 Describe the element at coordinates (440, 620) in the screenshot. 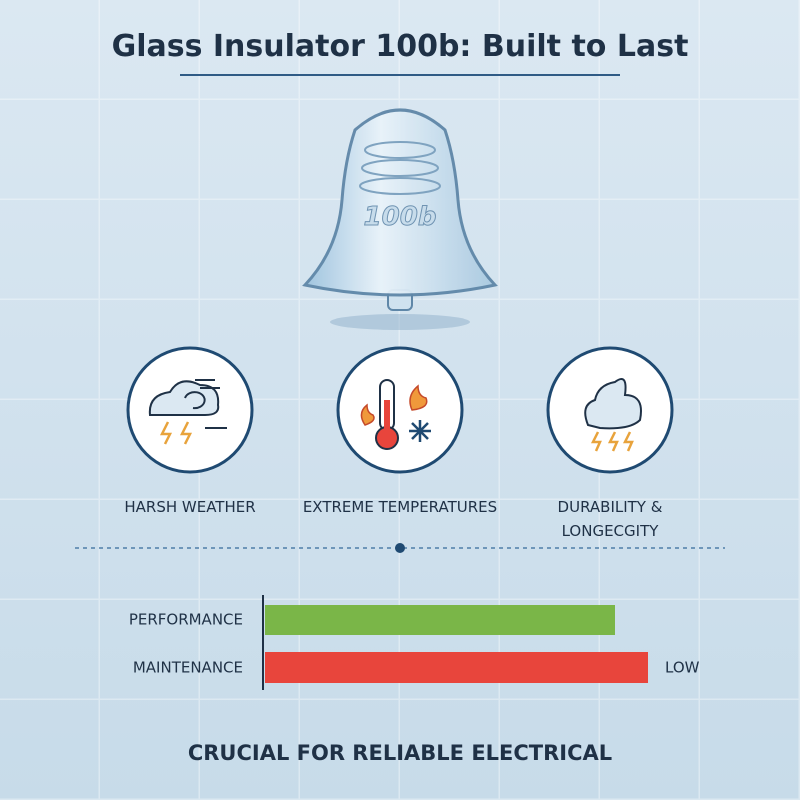

I see `performance-bar` at that location.